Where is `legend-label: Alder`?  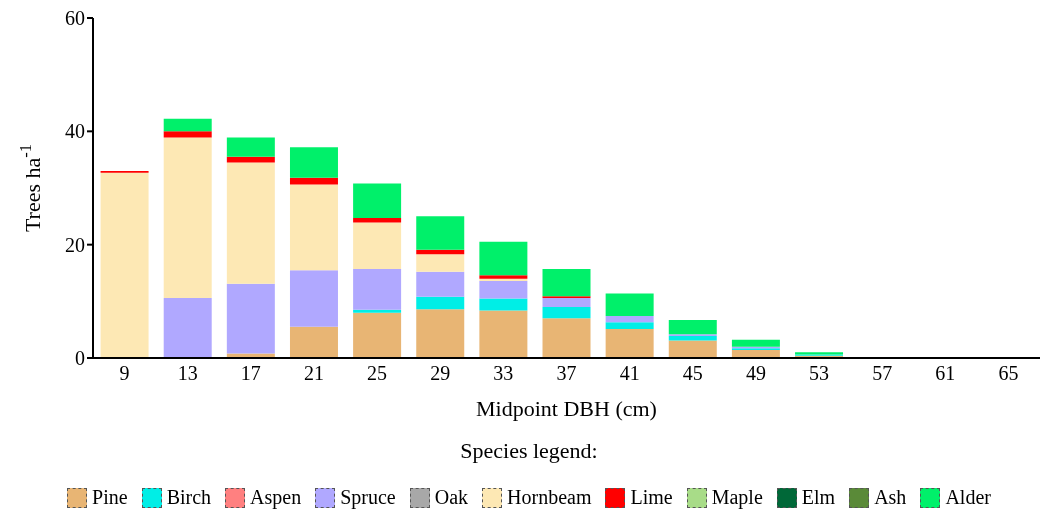 legend-label: Alder is located at coordinates (967, 497).